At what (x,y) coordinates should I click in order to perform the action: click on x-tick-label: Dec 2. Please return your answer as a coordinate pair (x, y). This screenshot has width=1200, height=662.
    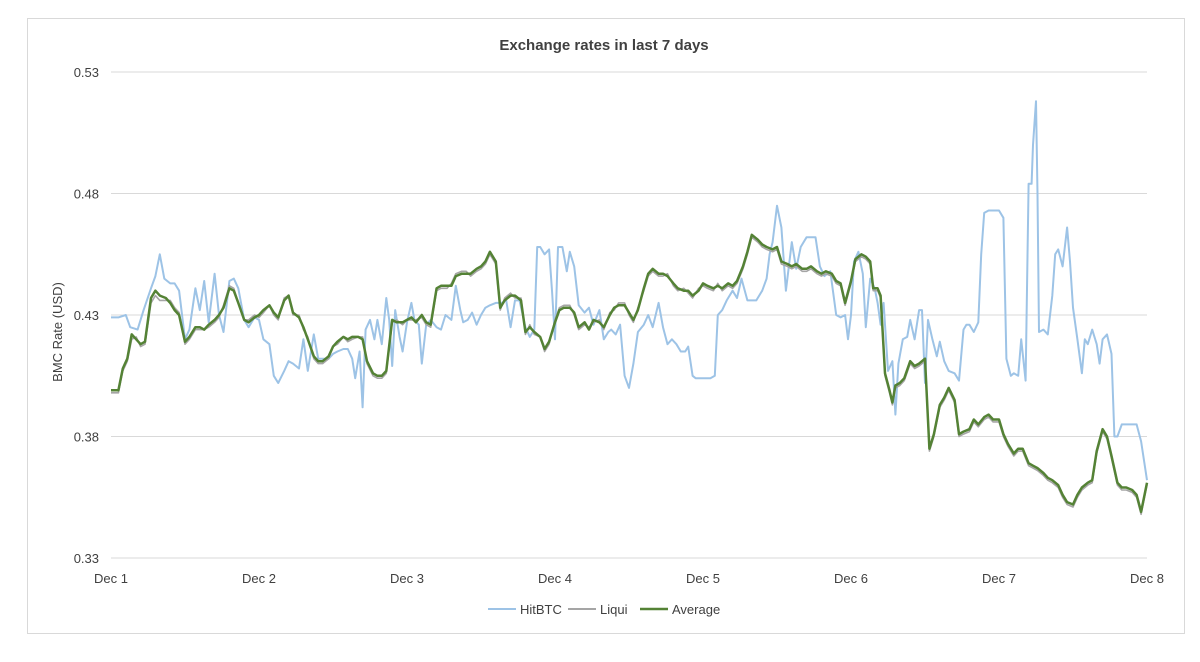
    Looking at the image, I should click on (259, 578).